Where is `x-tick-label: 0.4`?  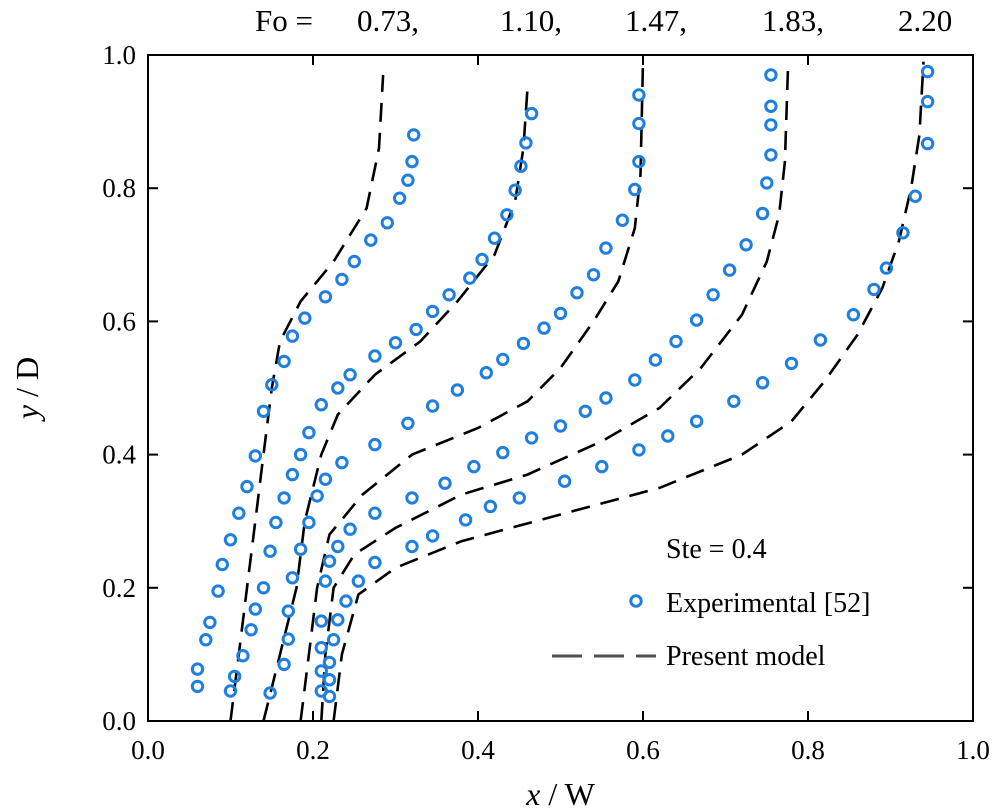 x-tick-label: 0.4 is located at coordinates (478, 750).